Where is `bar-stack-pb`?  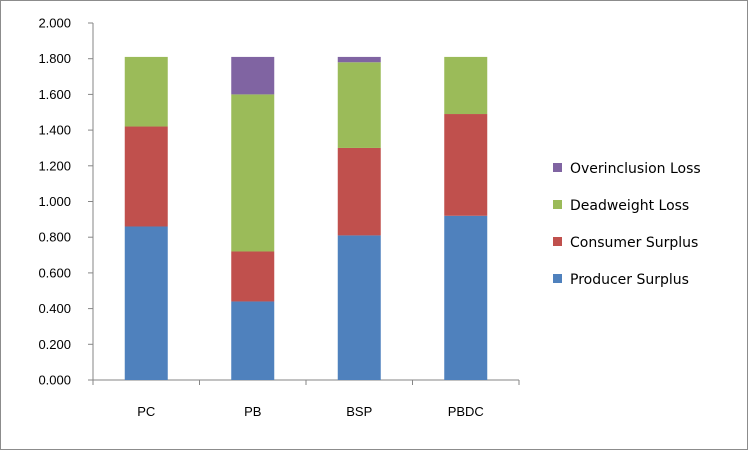 bar-stack-pb is located at coordinates (253, 218).